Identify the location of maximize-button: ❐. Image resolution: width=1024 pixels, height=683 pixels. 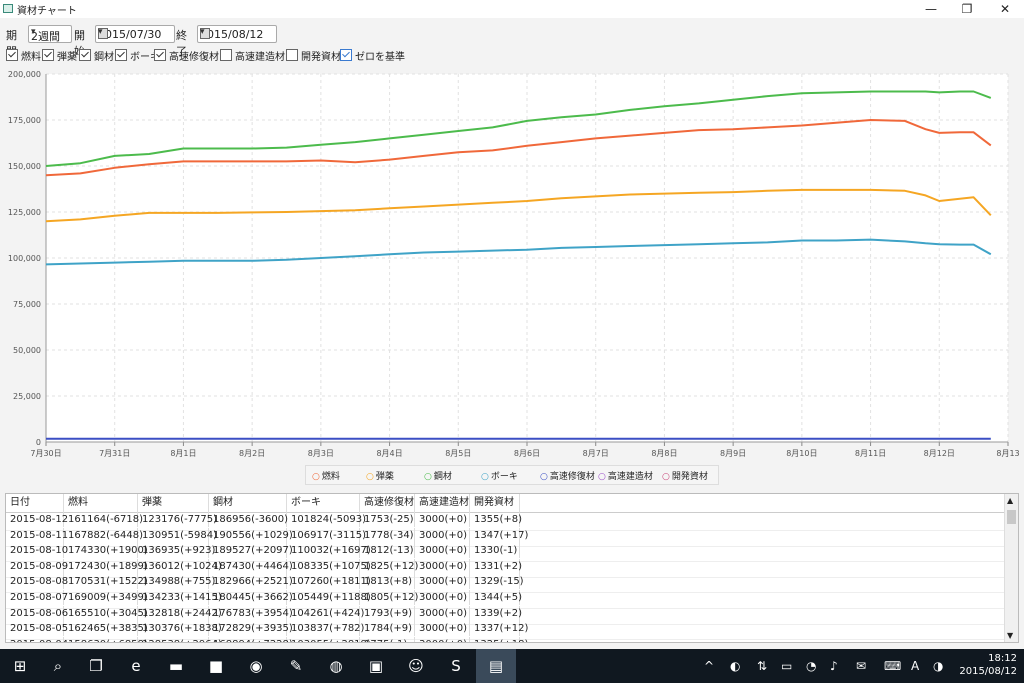
(967, 9).